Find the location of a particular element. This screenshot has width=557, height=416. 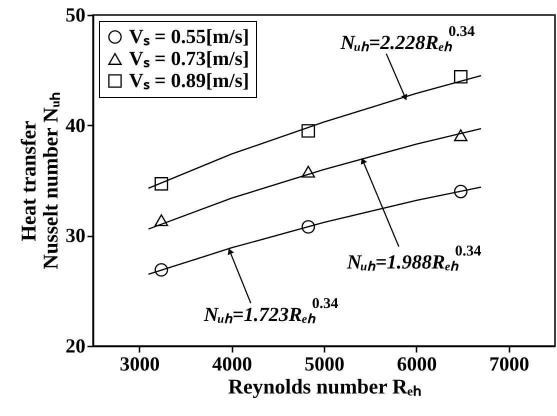

x-tick-label: 6000 is located at coordinates (416, 365).